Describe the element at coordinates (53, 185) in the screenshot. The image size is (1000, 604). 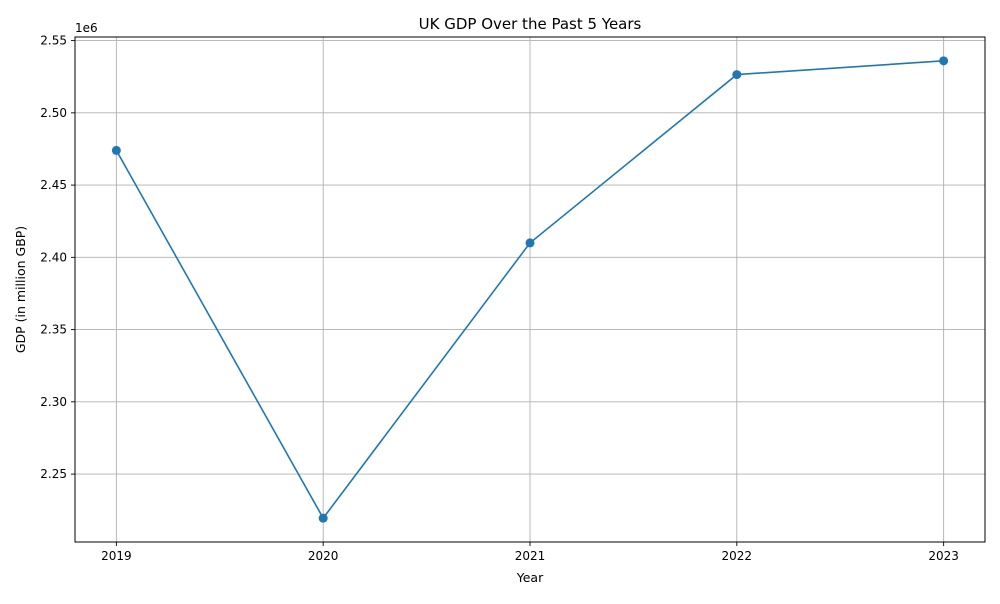
I see `y-tick-label: 2.45` at that location.